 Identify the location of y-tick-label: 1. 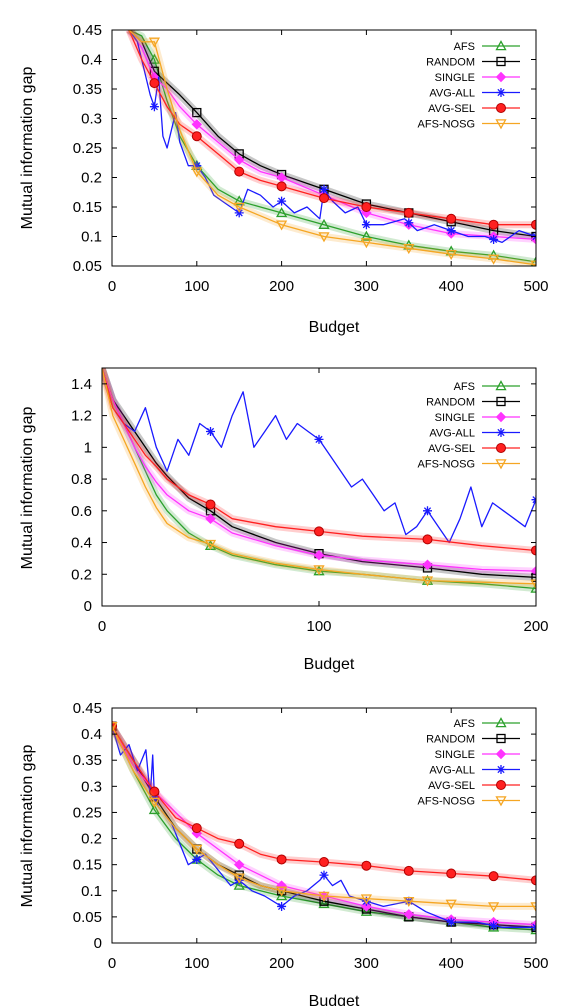
(88, 447).